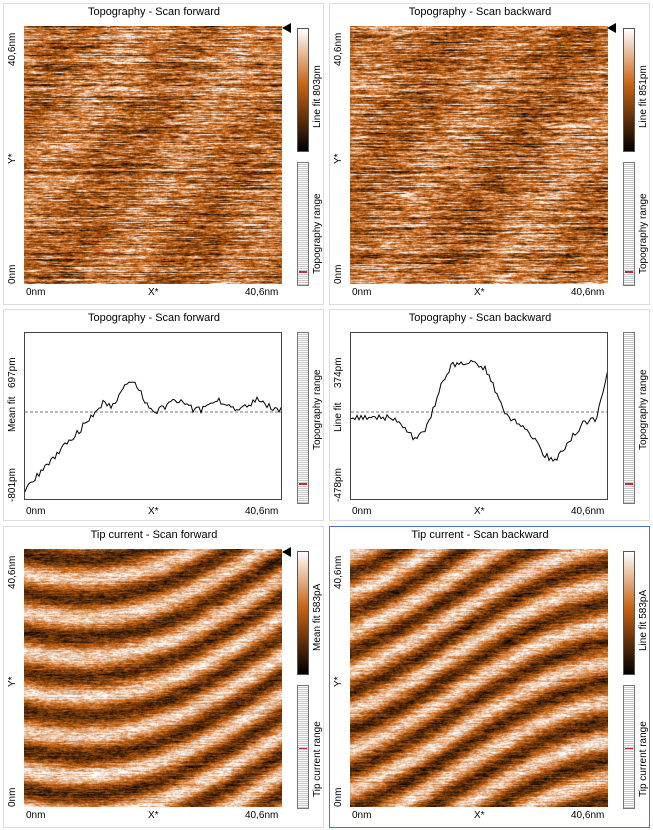 The image size is (653, 830). I want to click on y-axis-top-label: 697pm, so click(12, 372).